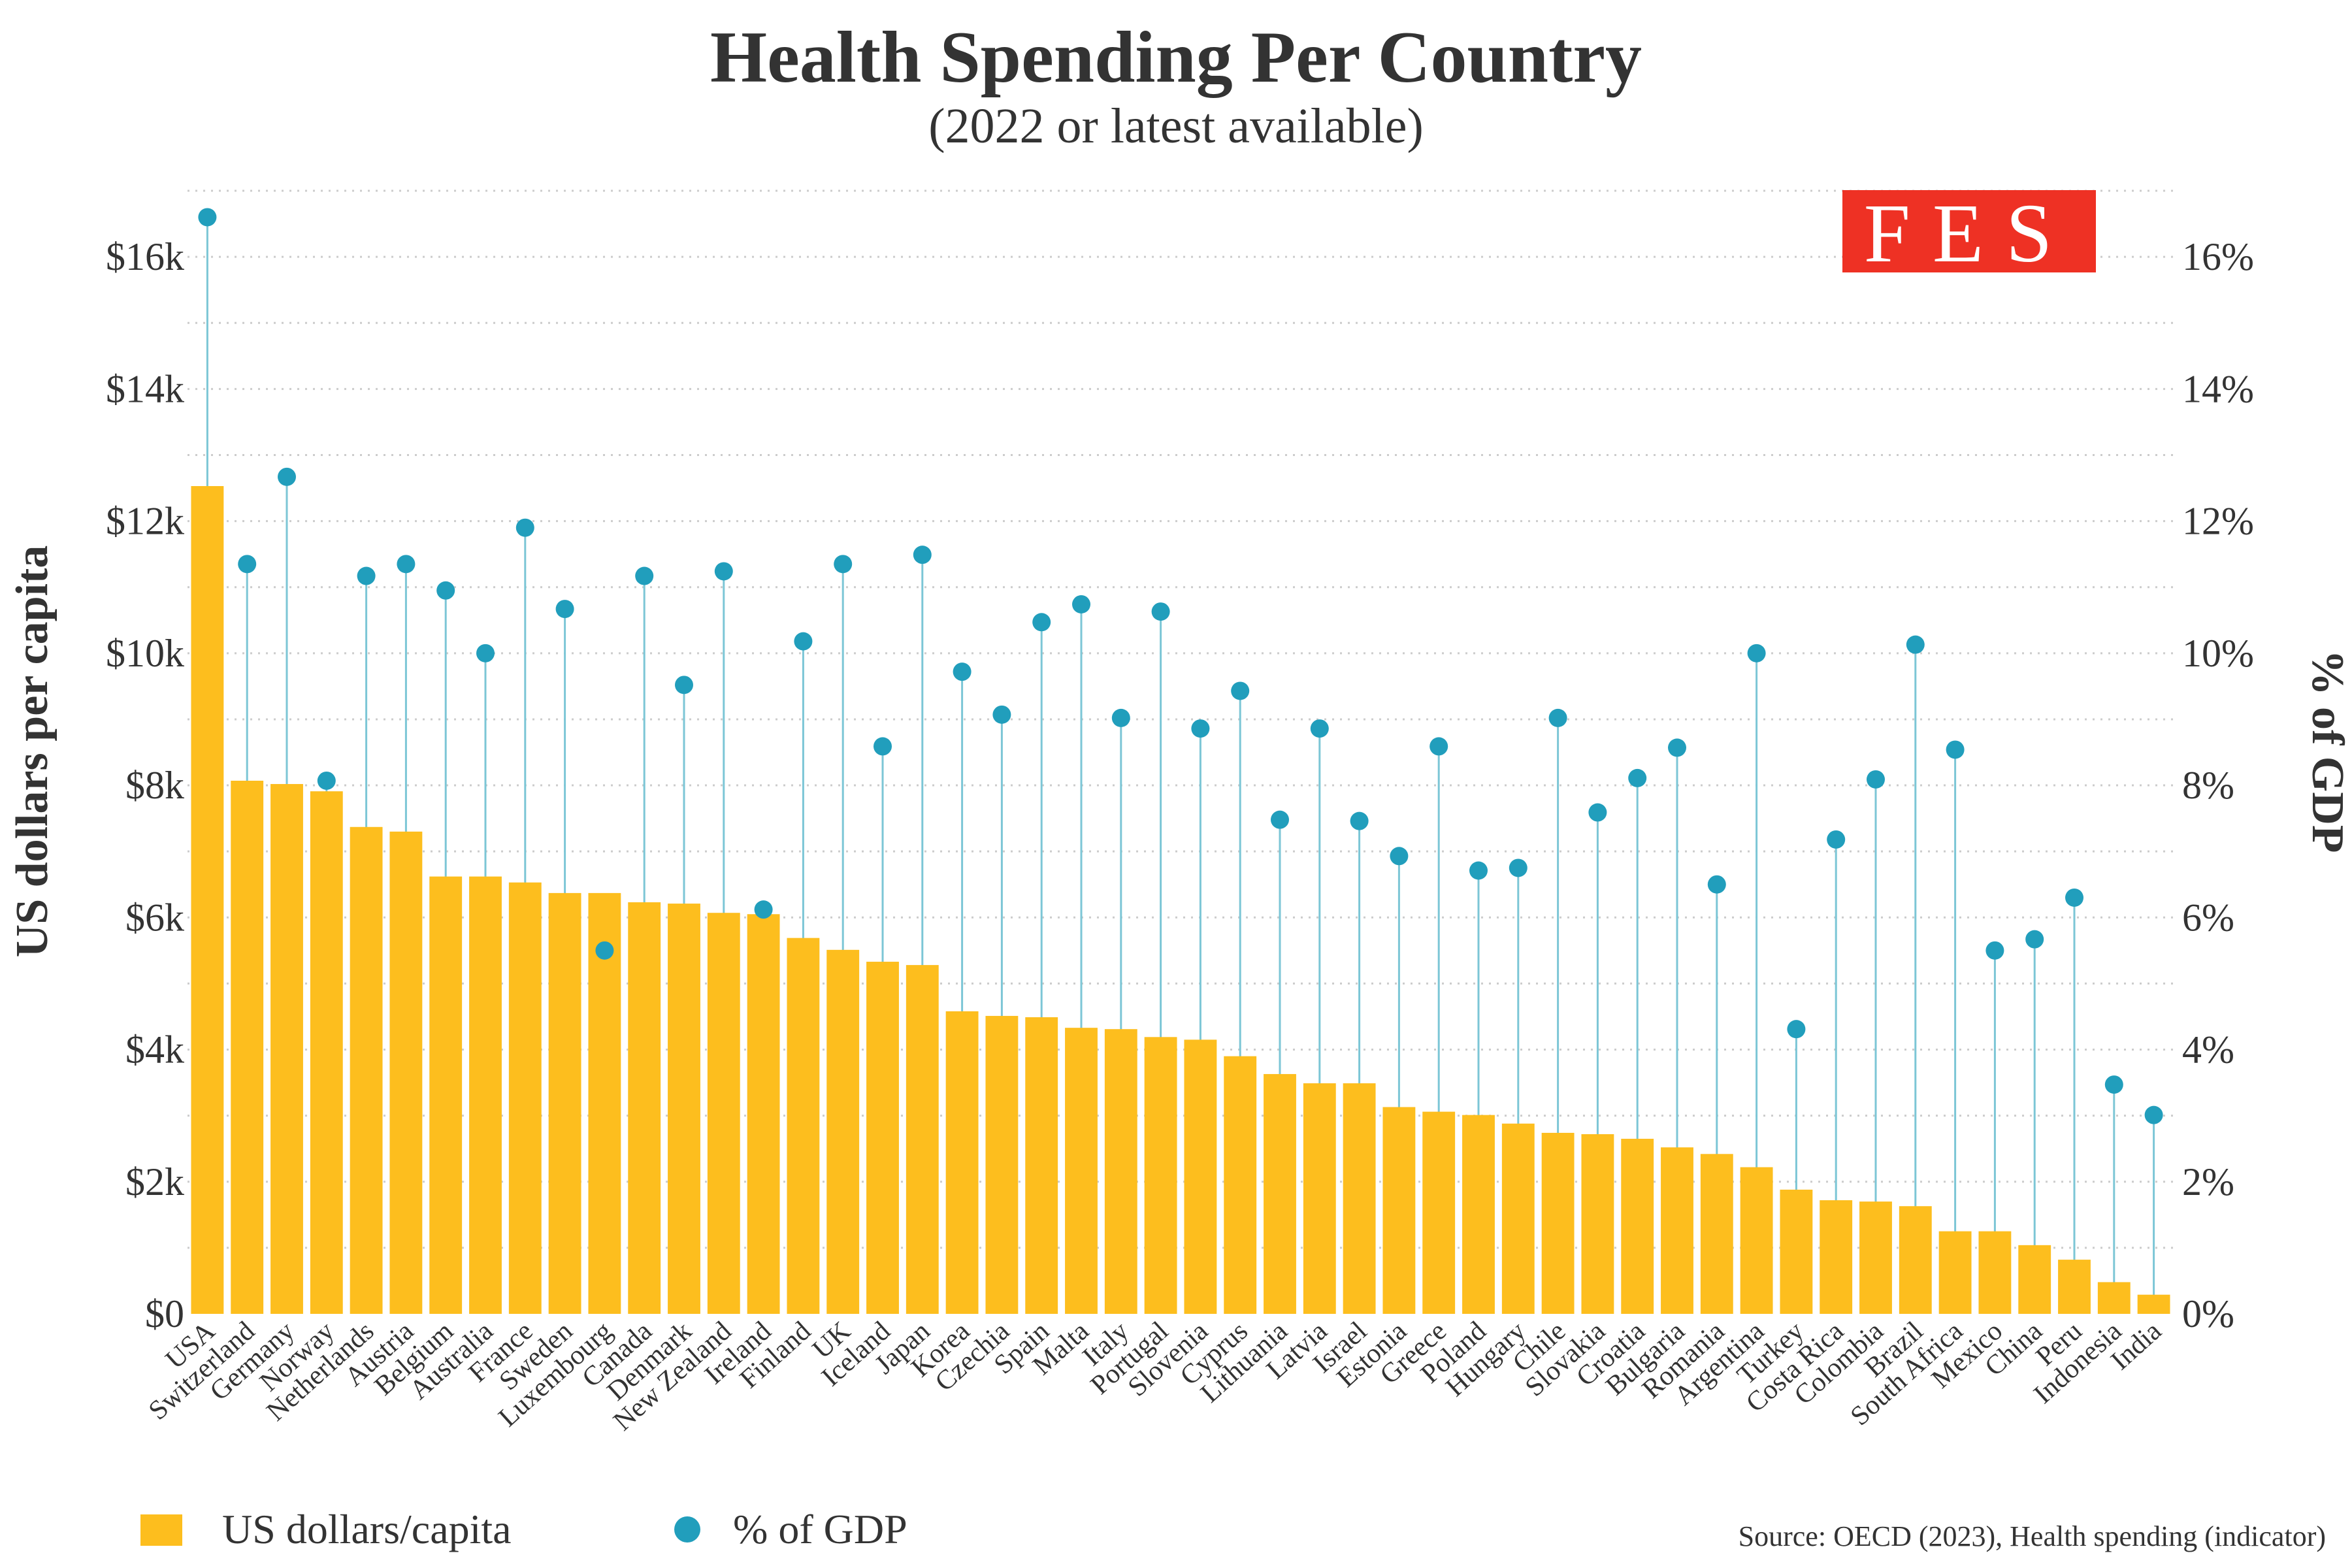 The image size is (2352, 1568). Describe the element at coordinates (1518, 1218) in the screenshot. I see `bar-hungary` at that location.